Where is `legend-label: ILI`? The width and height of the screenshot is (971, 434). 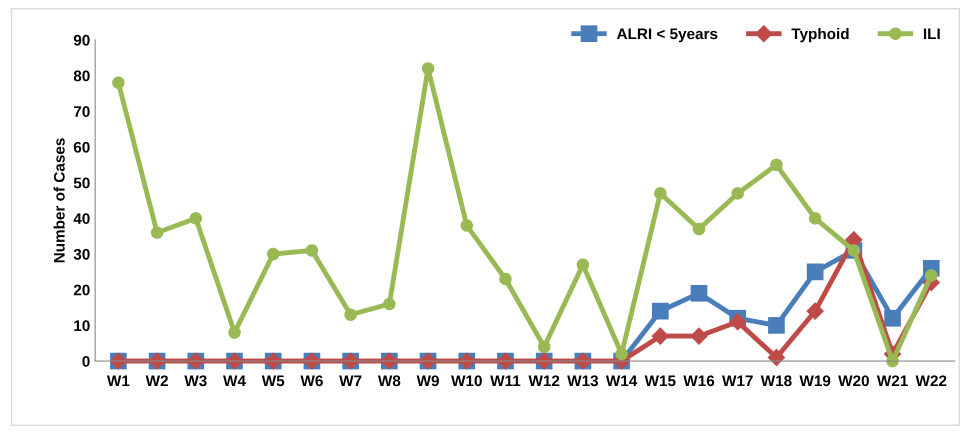
legend-label: ILI is located at coordinates (932, 34).